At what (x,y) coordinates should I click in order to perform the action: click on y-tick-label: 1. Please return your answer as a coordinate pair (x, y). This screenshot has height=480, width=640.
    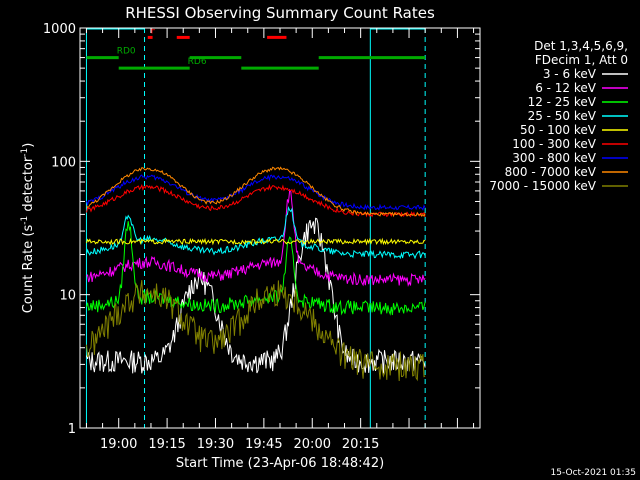
    Looking at the image, I should click on (72, 429).